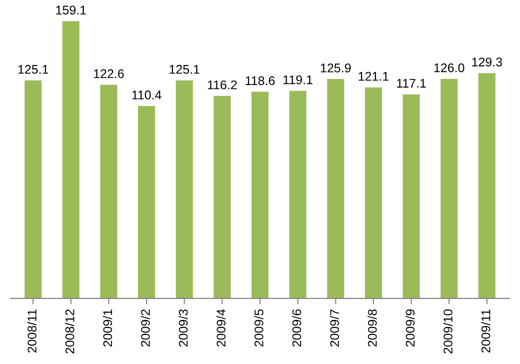 The image size is (520, 364). What do you see at coordinates (447, 331) in the screenshot?
I see `x-tick-label: 2009/10` at bounding box center [447, 331].